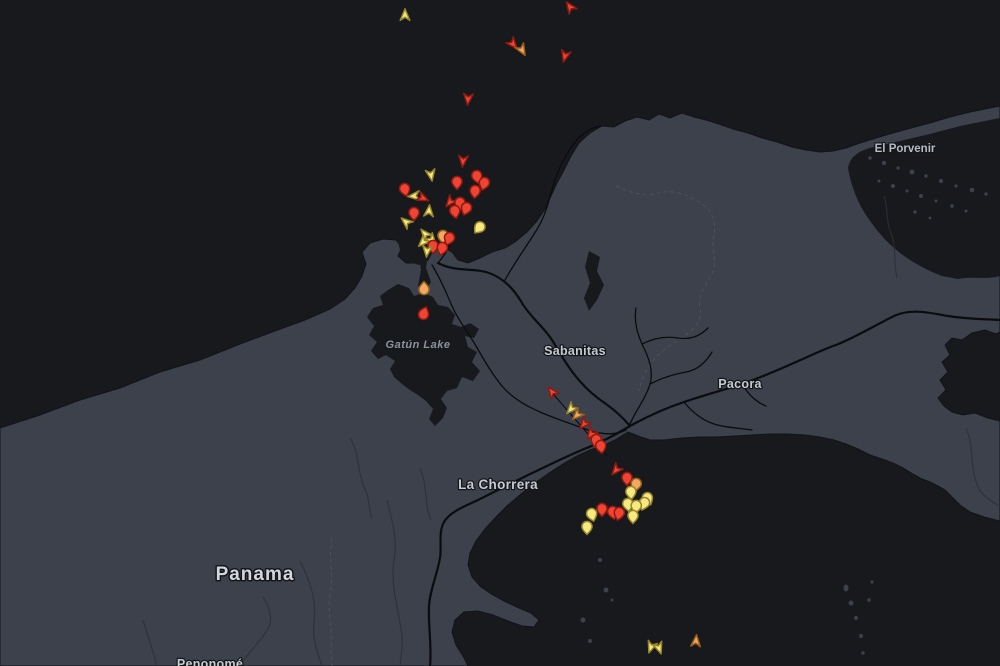  What do you see at coordinates (814, 369) in the screenshot?
I see `road-panamerican-east` at bounding box center [814, 369].